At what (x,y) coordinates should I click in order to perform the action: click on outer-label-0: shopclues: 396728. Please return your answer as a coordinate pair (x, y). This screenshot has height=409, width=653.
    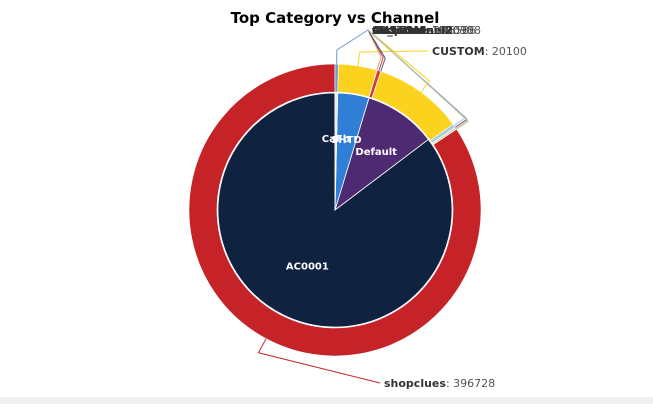
    Looking at the image, I should click on (439, 383).